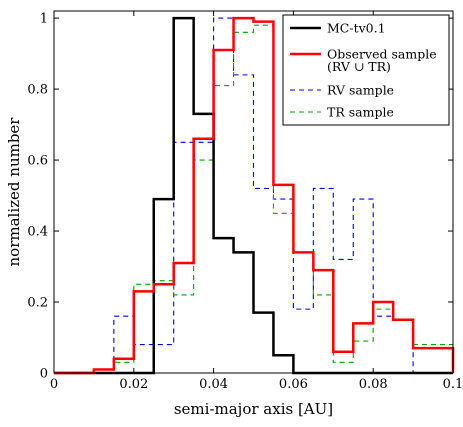 This screenshot has height=427, width=463. What do you see at coordinates (14, 192) in the screenshot?
I see `y-axis-label: normalized number` at bounding box center [14, 192].